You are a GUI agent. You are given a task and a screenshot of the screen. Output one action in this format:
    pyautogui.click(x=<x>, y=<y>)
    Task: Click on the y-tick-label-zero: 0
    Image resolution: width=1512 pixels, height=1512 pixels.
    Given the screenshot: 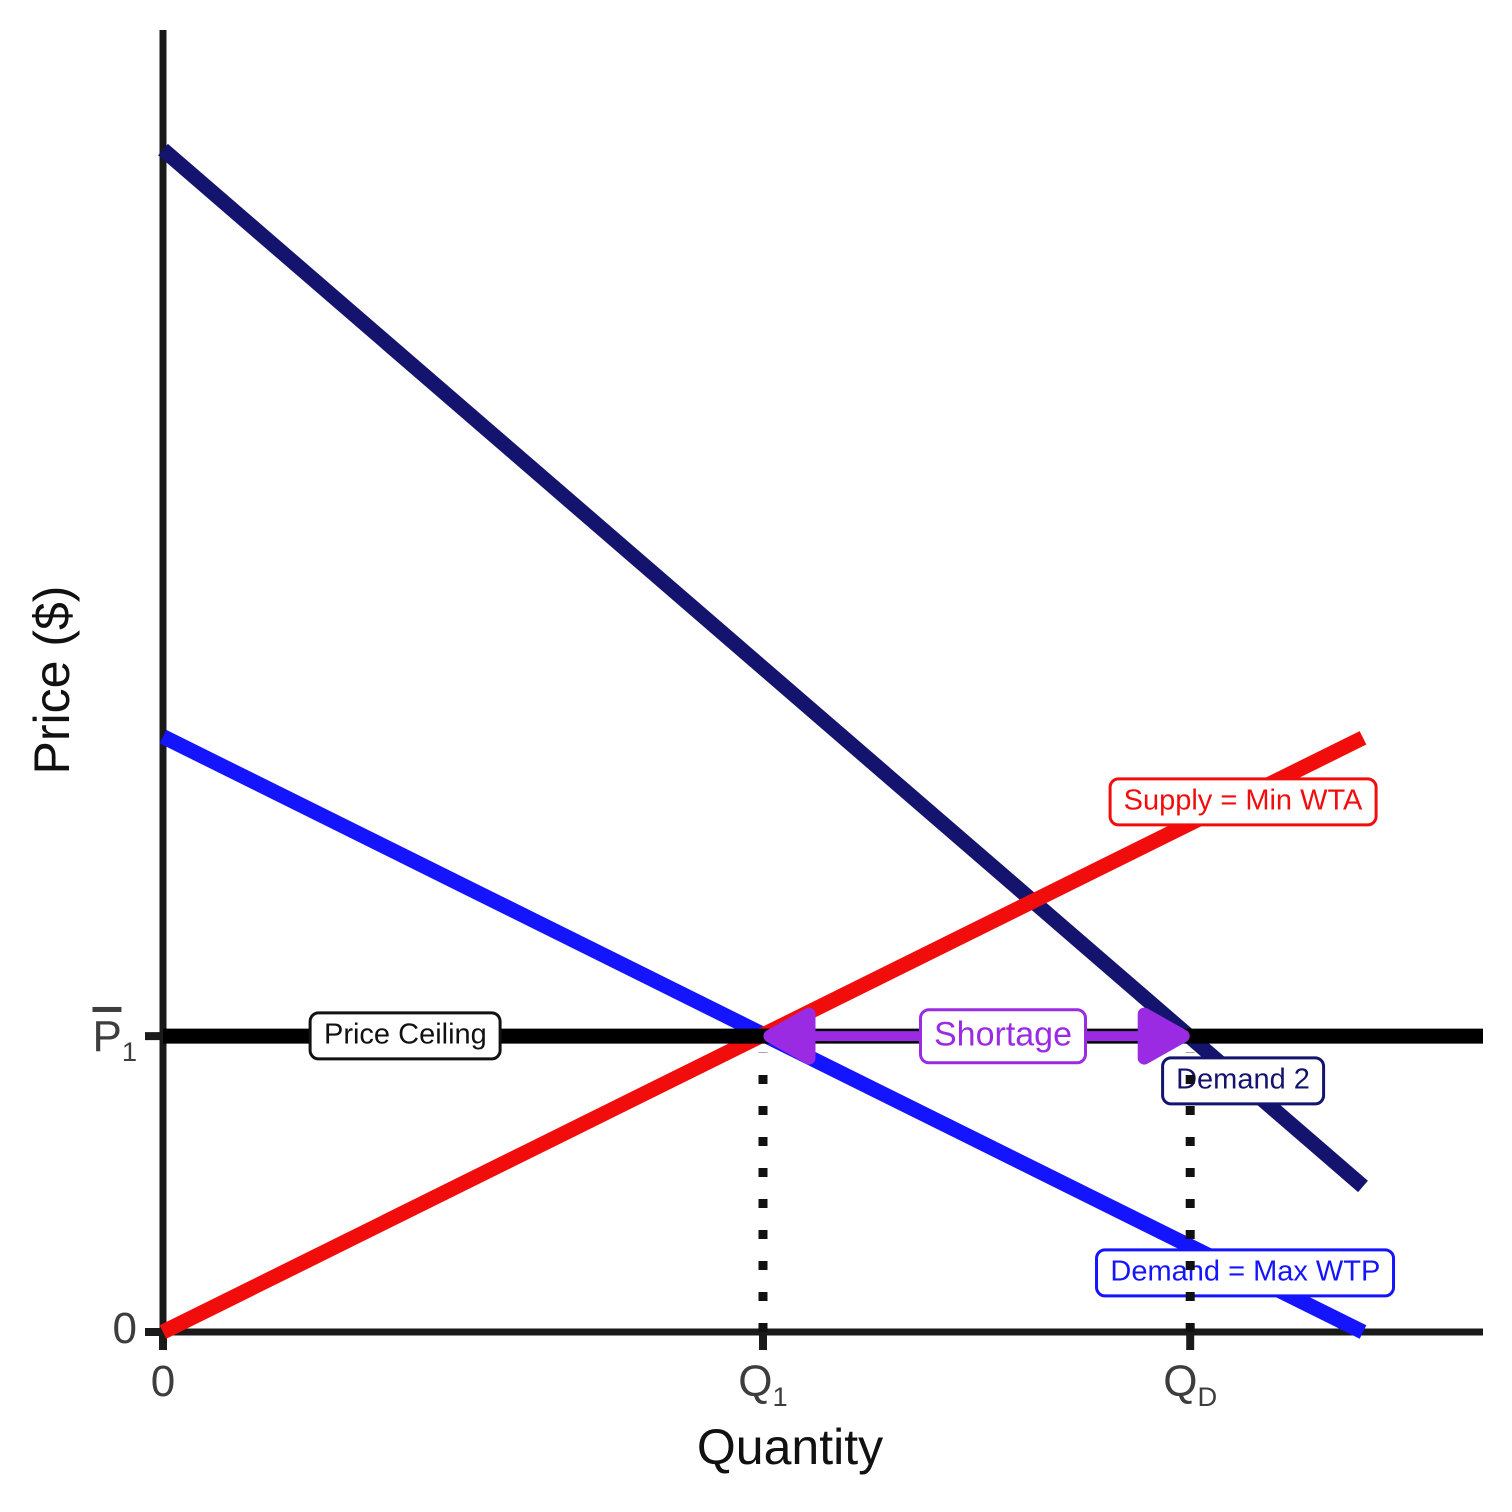 What is the action you would take?
    pyautogui.click(x=124, y=1328)
    